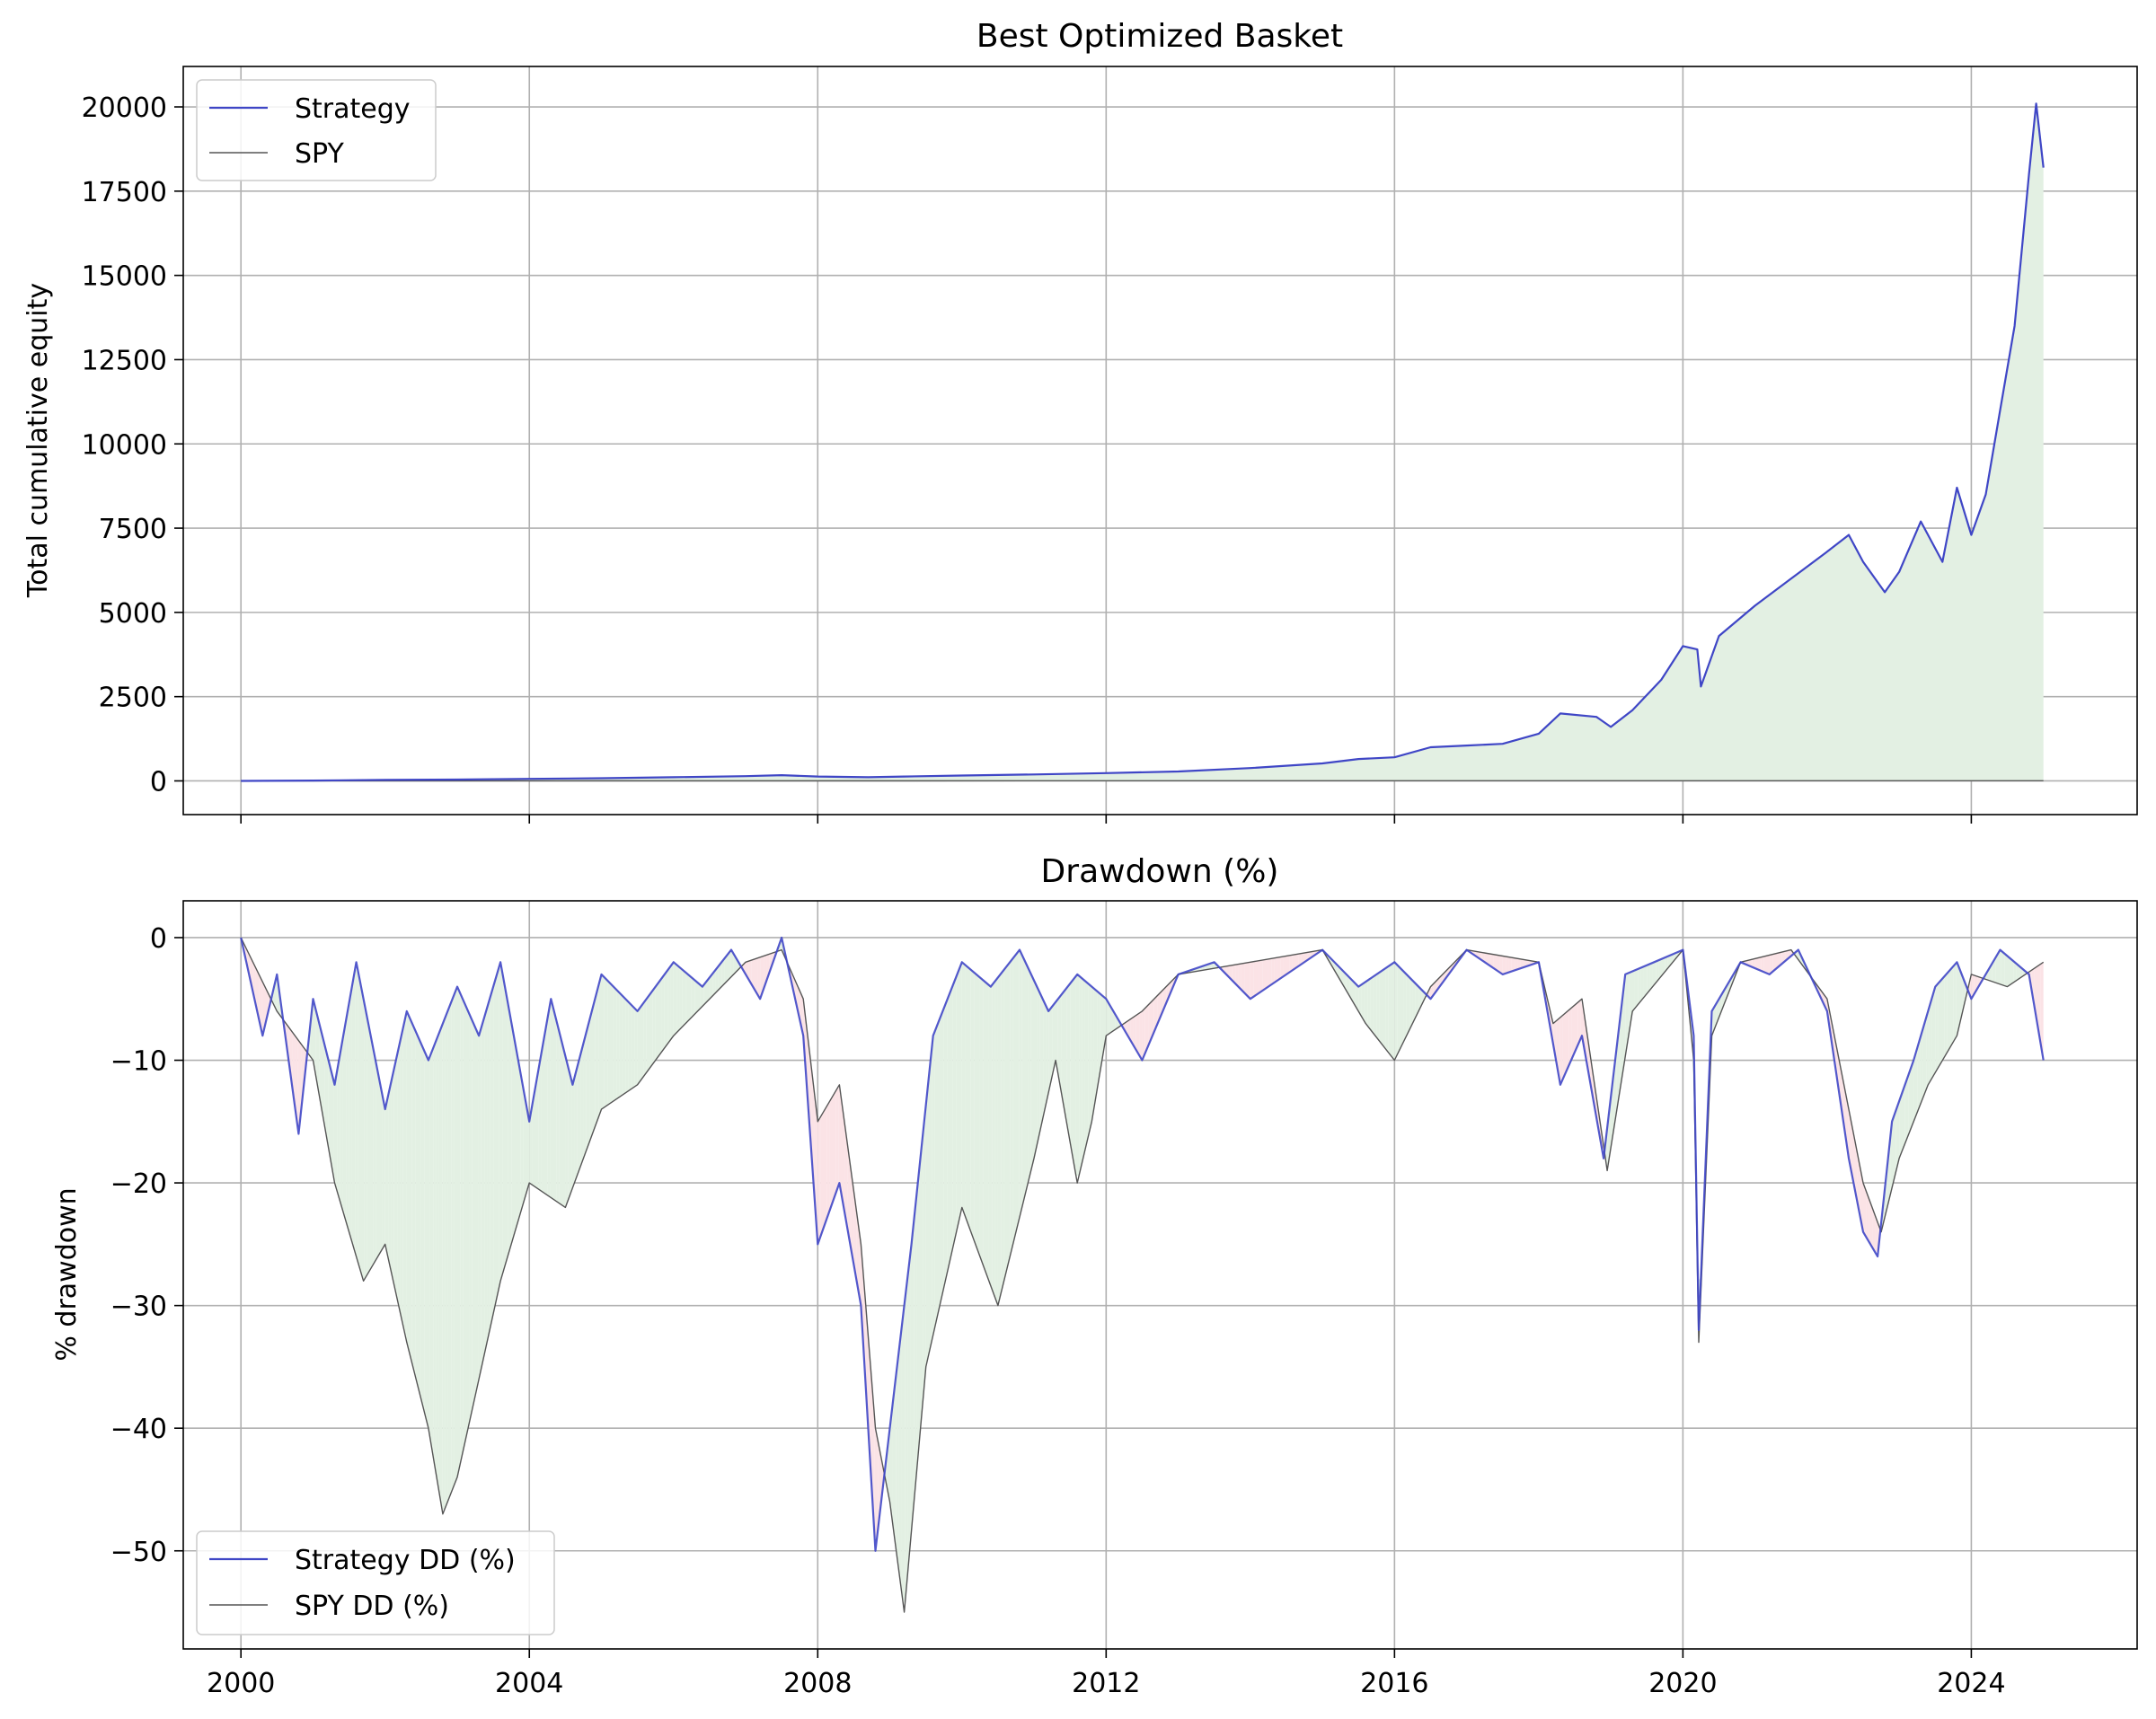 The width and height of the screenshot is (2156, 1719). I want to click on x-tick-label: 2008, so click(818, 1683).